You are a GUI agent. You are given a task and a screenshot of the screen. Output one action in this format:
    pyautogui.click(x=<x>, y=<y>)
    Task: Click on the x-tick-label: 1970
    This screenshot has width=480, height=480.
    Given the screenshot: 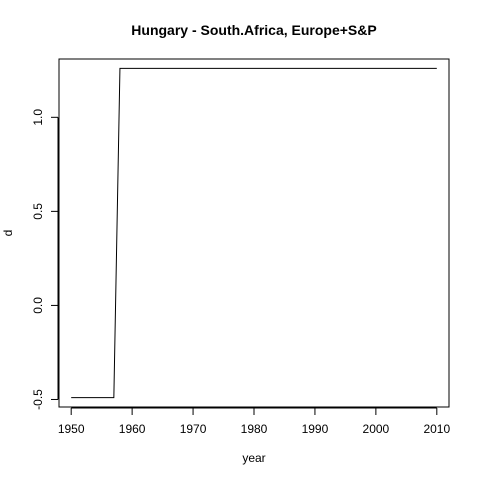 What is the action you would take?
    pyautogui.click(x=193, y=429)
    